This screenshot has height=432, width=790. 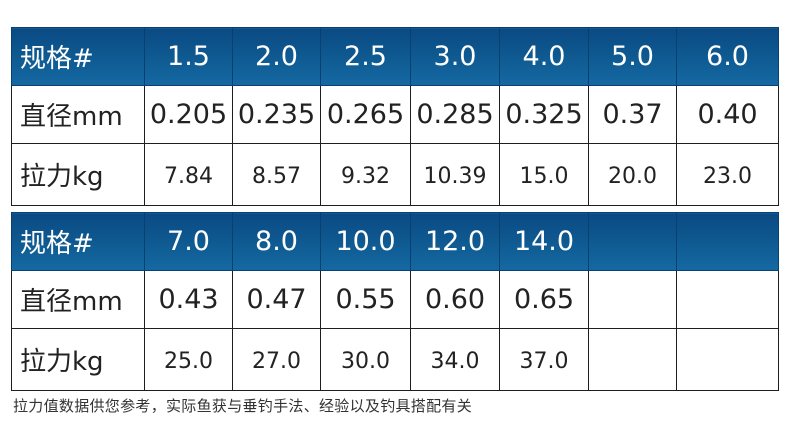 I want to click on diameter-cell: 0.265, so click(x=365, y=114).